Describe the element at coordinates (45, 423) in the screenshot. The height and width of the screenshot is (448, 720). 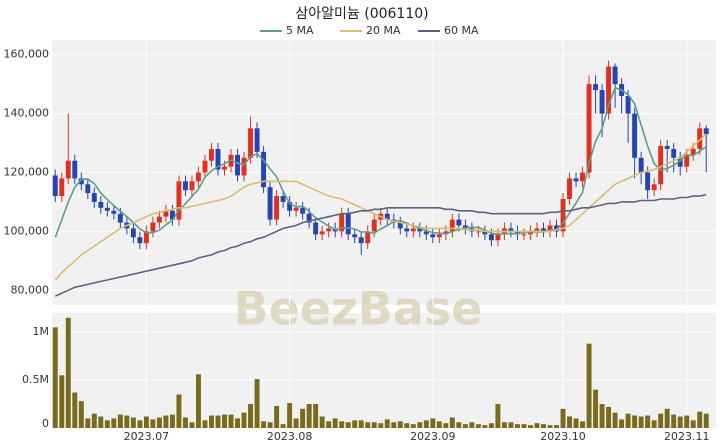
I see `y-tick-label: 0` at that location.